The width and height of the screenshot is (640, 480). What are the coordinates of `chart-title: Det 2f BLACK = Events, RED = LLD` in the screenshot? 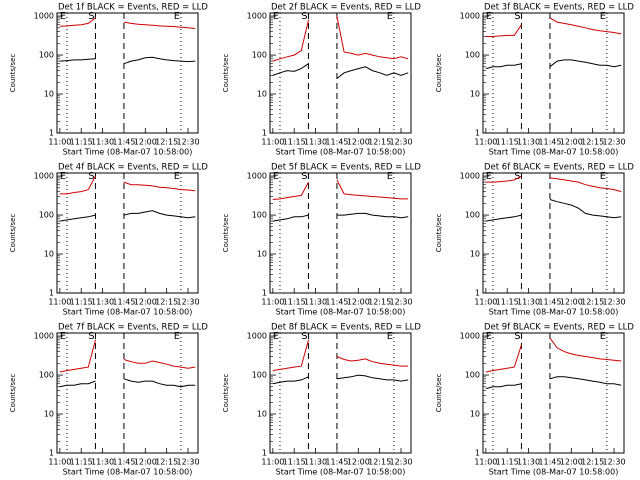 It's located at (346, 8).